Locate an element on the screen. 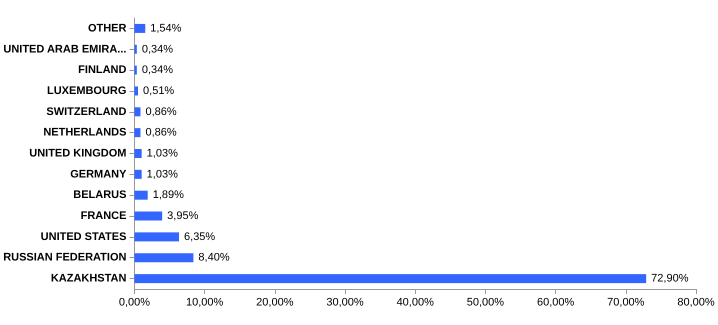 Image resolution: width=718 pixels, height=325 pixels. y-tick-label: FRANCE is located at coordinates (103, 216).